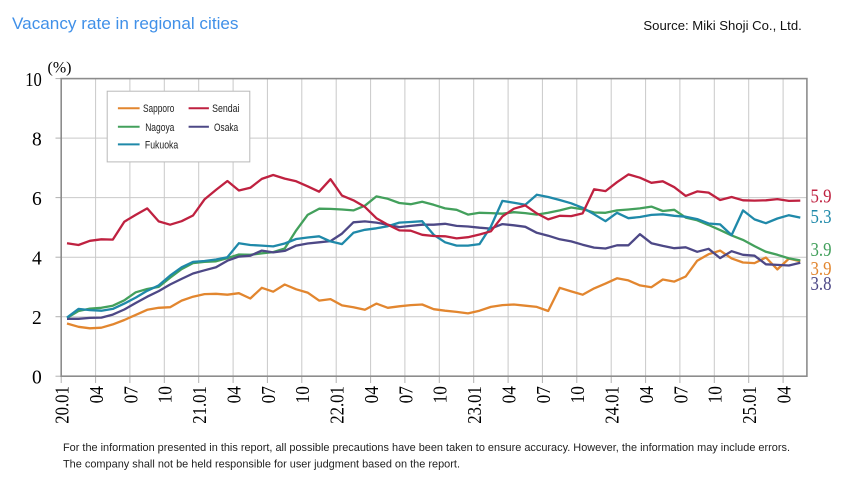  I want to click on svg-text: 25.01, so click(750, 405).